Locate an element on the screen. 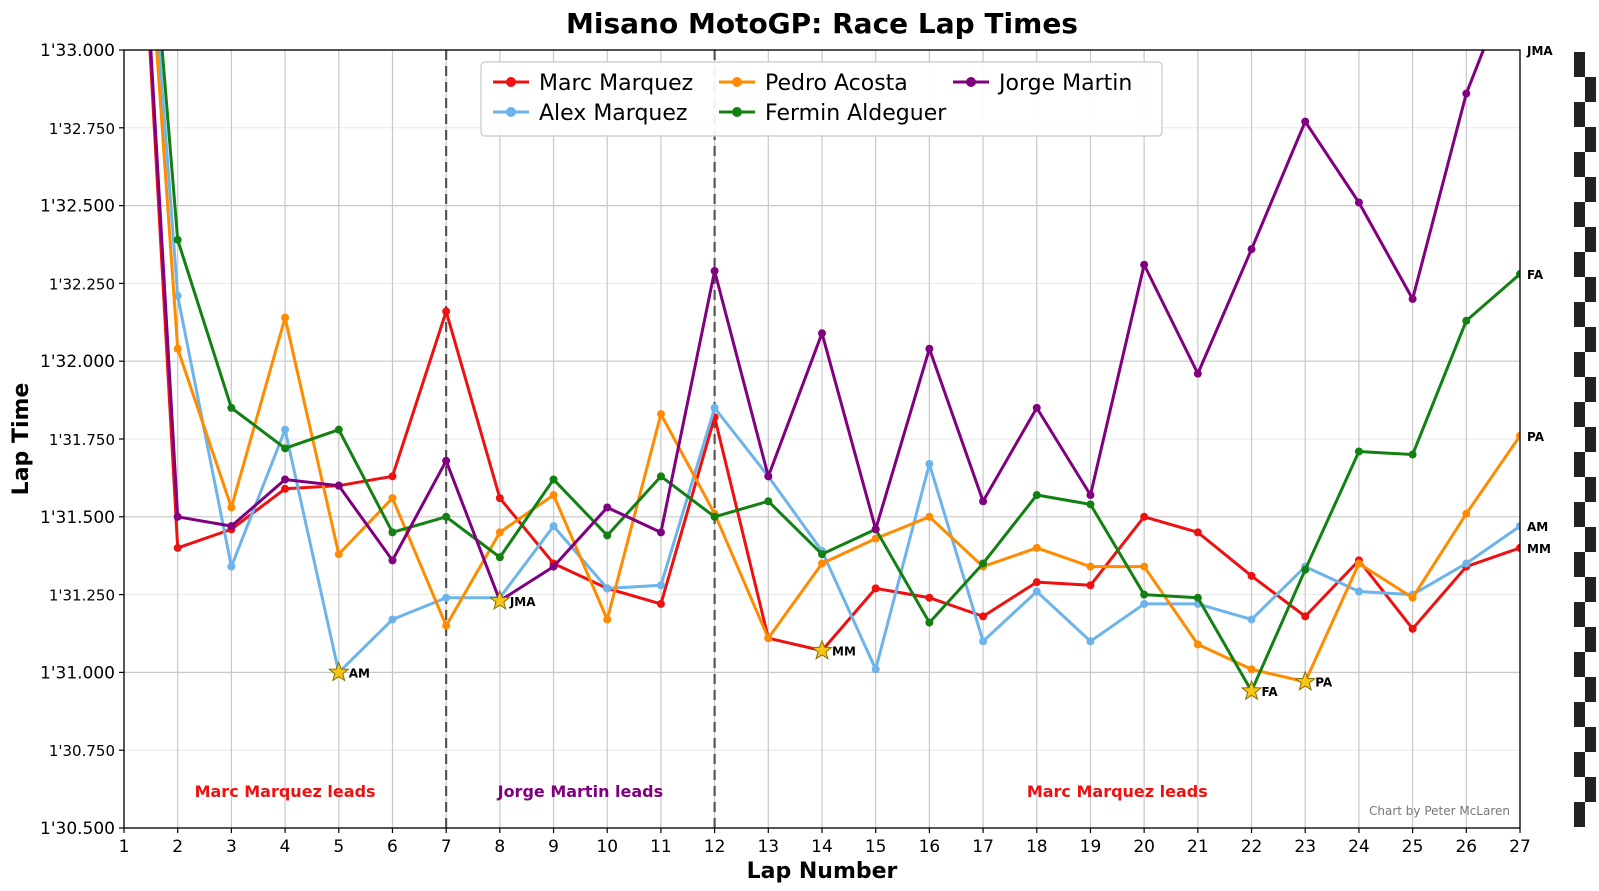 The height and width of the screenshot is (891, 1599). y-axis-title: Lap Time is located at coordinates (21, 439).